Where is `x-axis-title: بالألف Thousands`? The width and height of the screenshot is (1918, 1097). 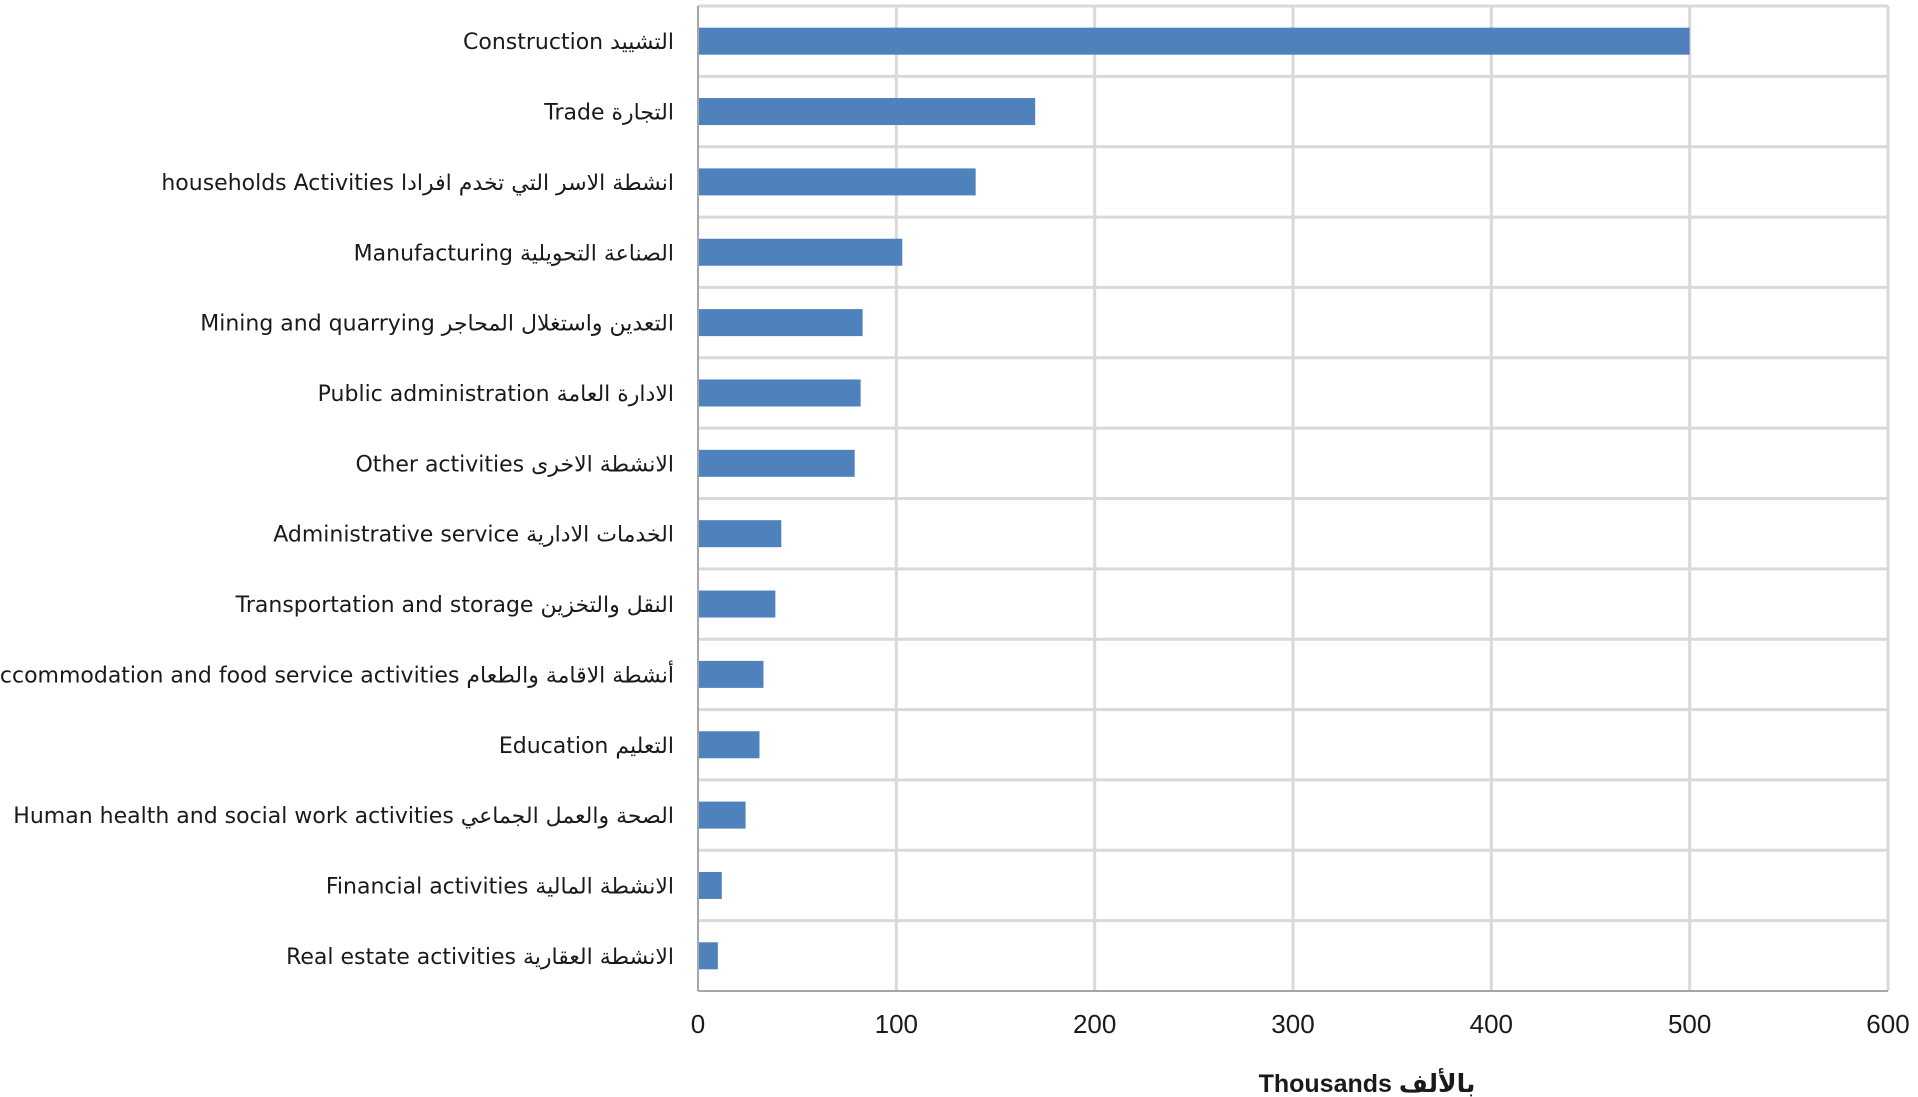 x-axis-title: بالألف Thousands is located at coordinates (1367, 1082).